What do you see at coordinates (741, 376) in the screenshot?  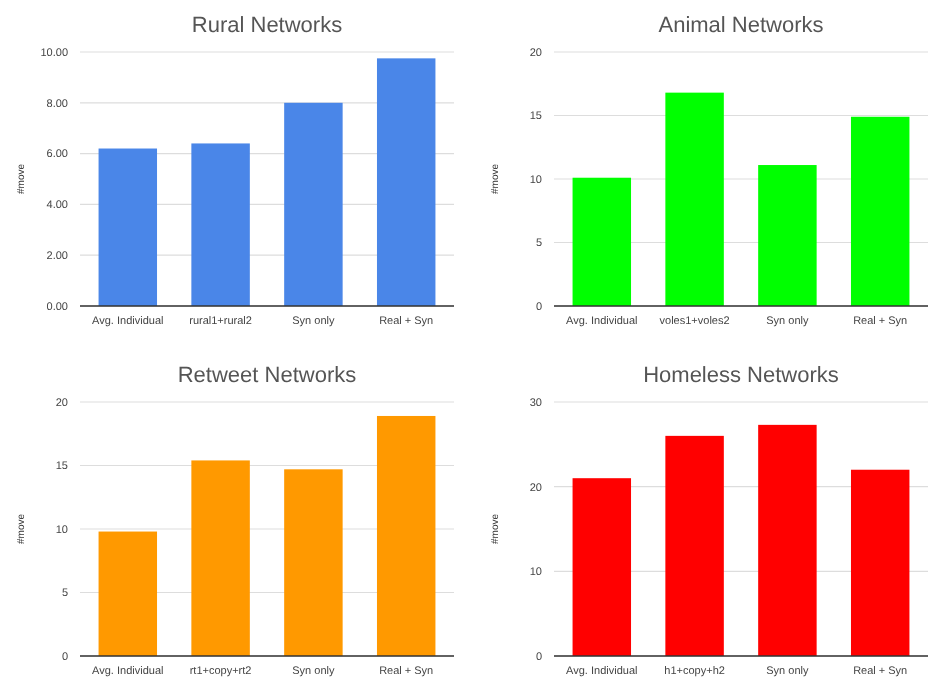 I see `chart-title: Homeless Networks` at bounding box center [741, 376].